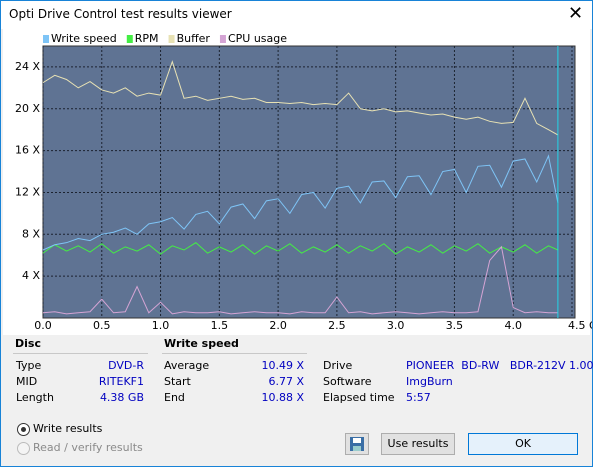 This screenshot has width=593, height=467. What do you see at coordinates (31, 275) in the screenshot?
I see `y-tick-label: 4 X` at bounding box center [31, 275].